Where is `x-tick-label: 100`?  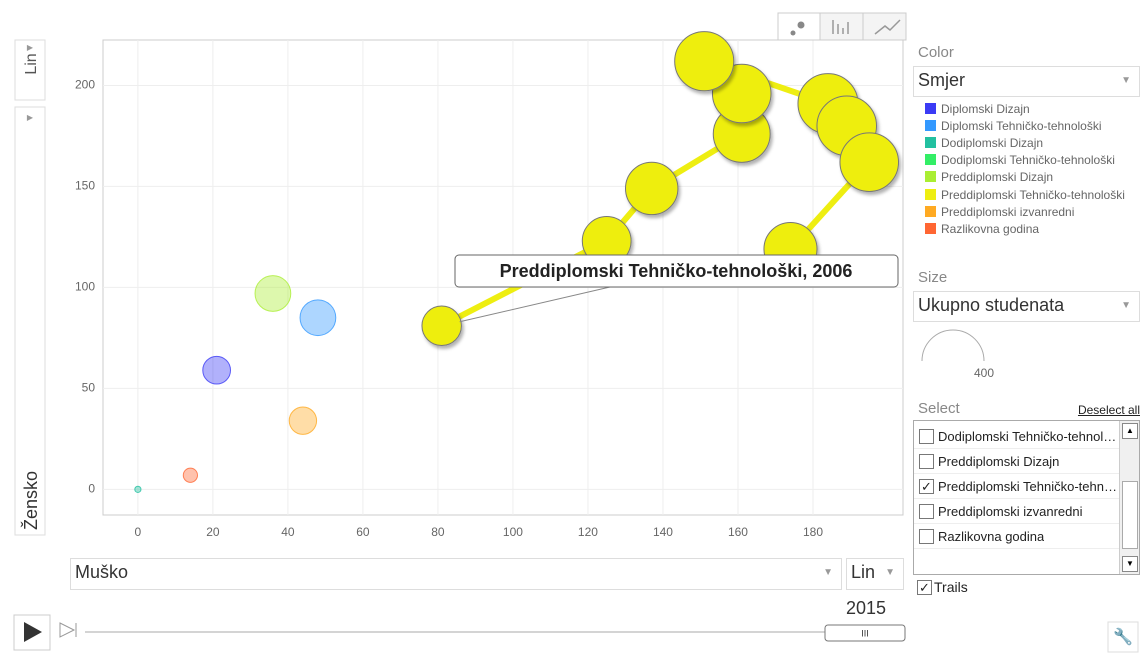
x-tick-label: 100 is located at coordinates (513, 532).